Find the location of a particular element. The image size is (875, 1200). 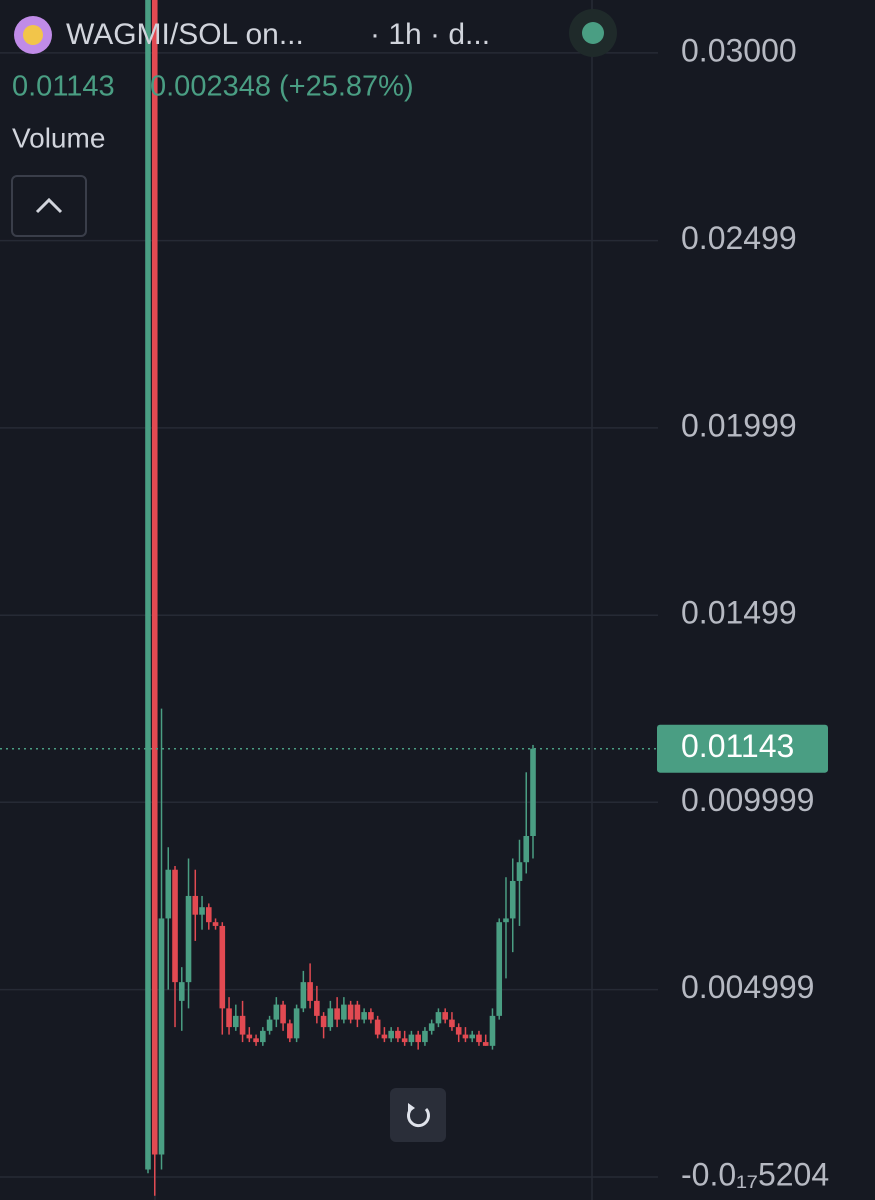

collapse-icon is located at coordinates (49, 205).